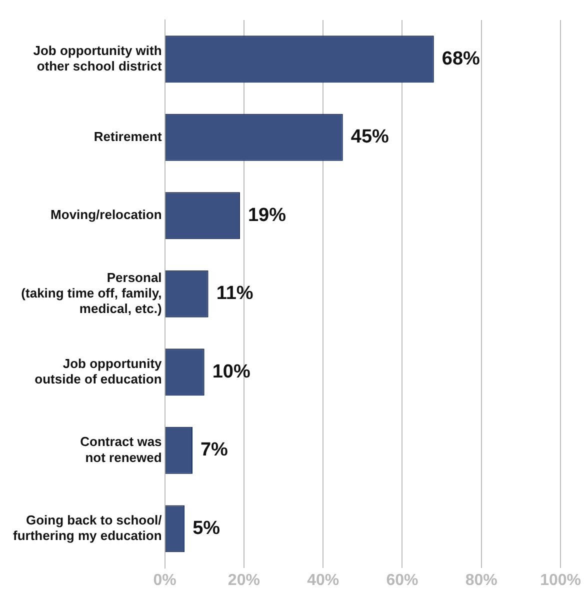 The image size is (584, 598). I want to click on x-tick-label: 40%, so click(323, 580).